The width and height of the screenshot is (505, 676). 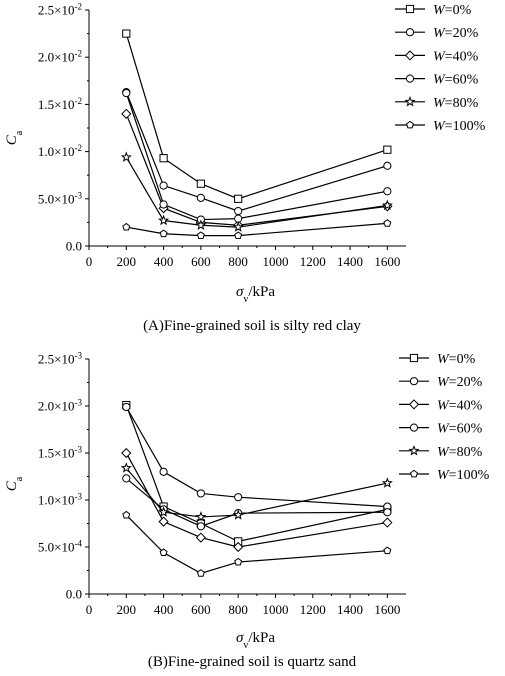 I want to click on y-tick-label: 2.5×10⁻², so click(x=60, y=10).